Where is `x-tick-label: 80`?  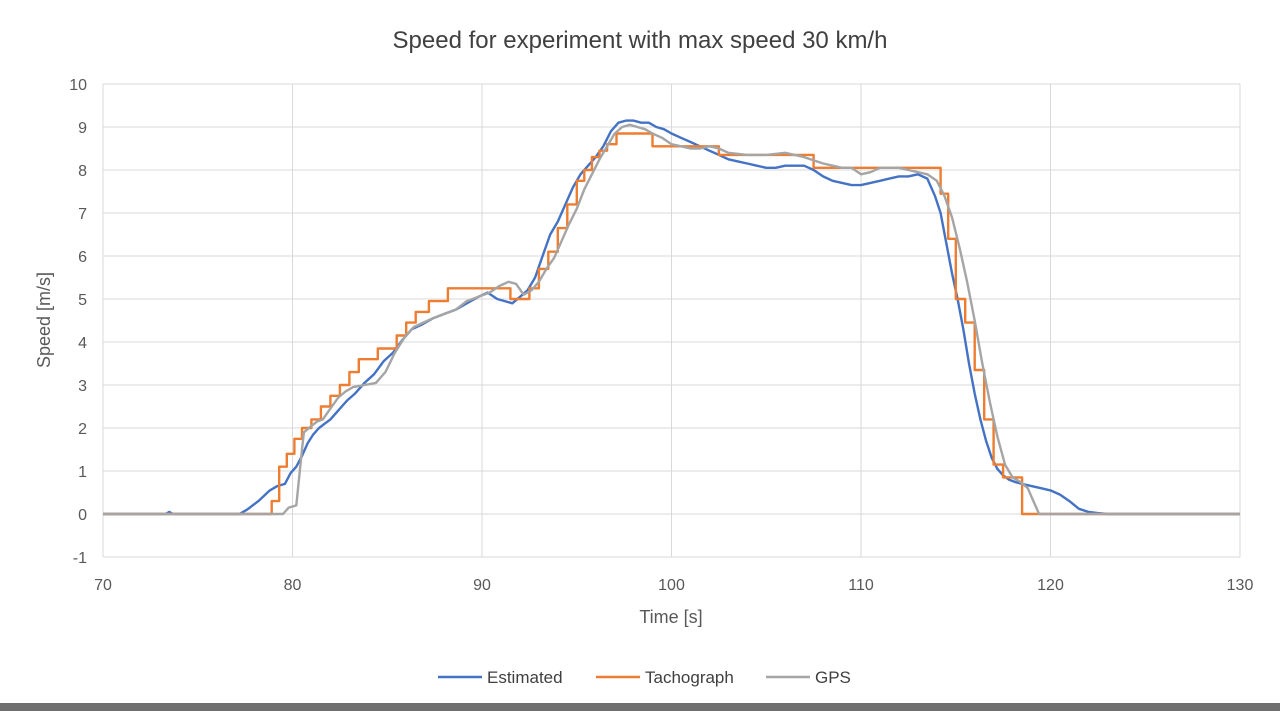
x-tick-label: 80 is located at coordinates (293, 585).